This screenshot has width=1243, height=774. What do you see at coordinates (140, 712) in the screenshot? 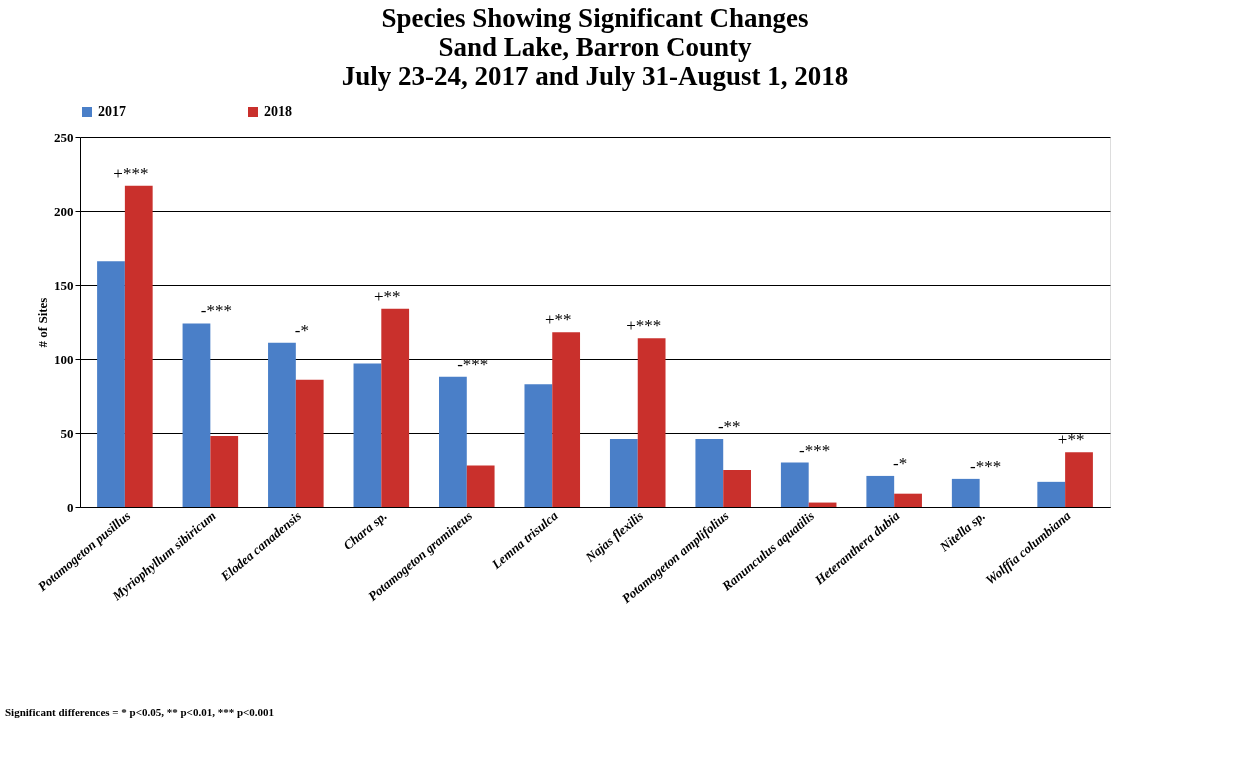
I see `text: Significant differences = * p<0.05, ** p<0.01, *** p<0.001` at bounding box center [140, 712].